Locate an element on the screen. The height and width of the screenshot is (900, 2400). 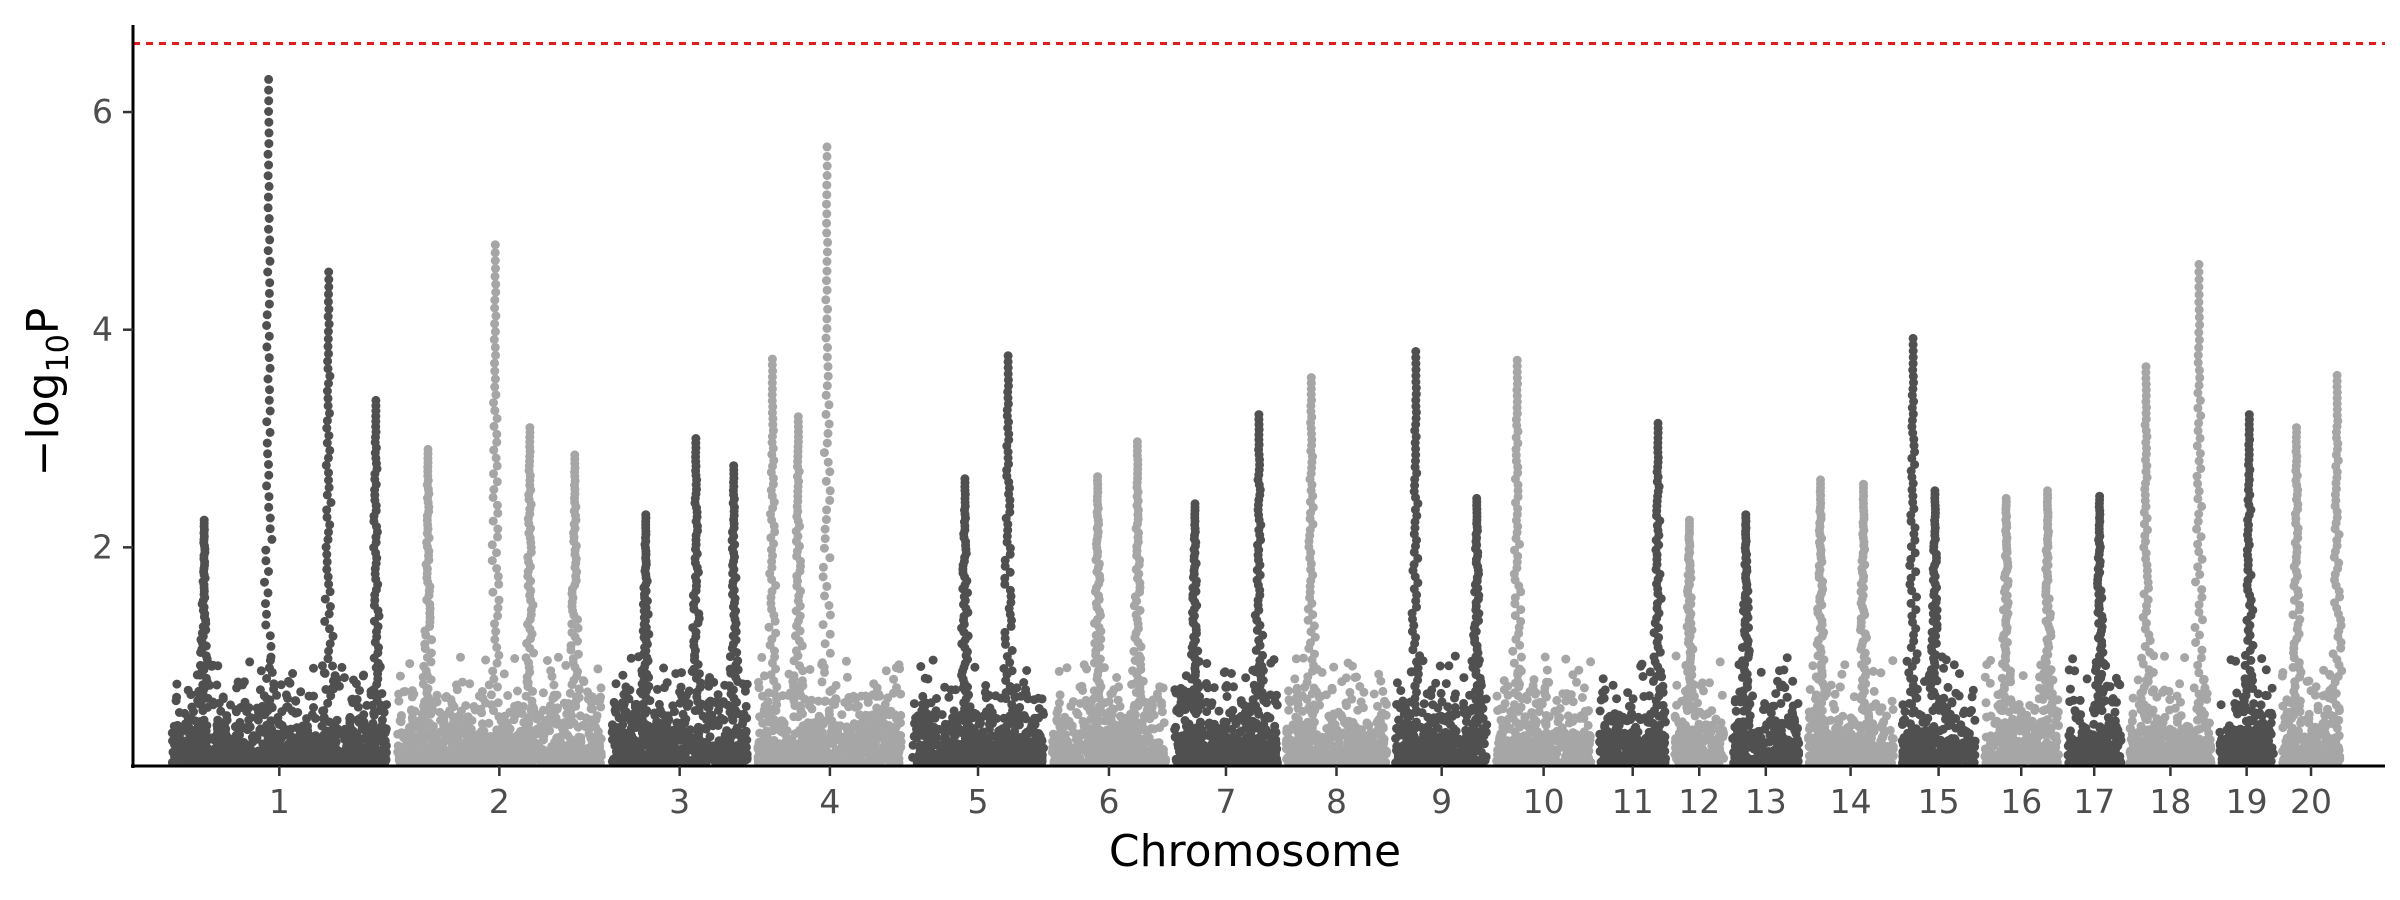
chromosome-6-points is located at coordinates (1108, 602).